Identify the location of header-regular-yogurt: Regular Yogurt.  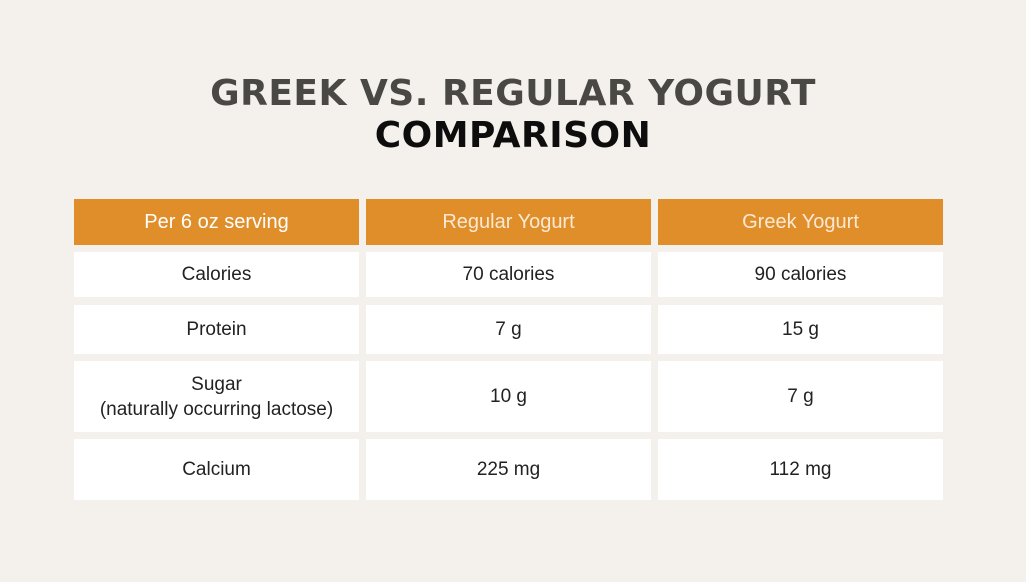
(508, 222).